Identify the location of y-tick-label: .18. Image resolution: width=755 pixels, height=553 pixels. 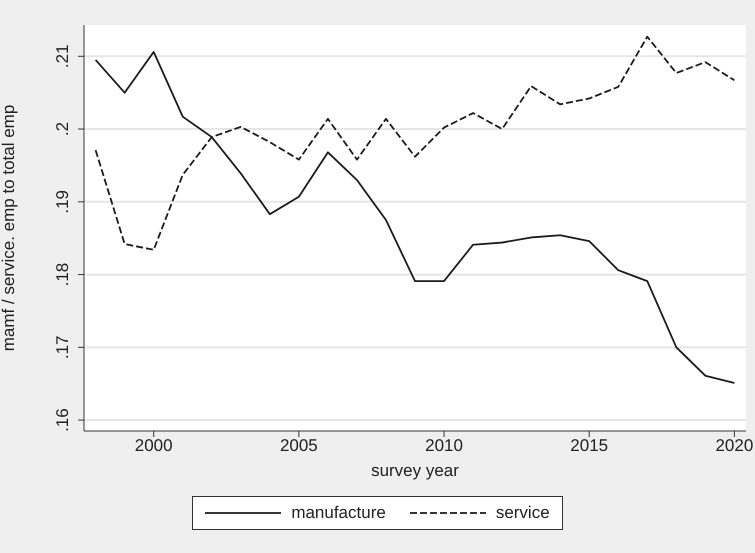
(62, 274).